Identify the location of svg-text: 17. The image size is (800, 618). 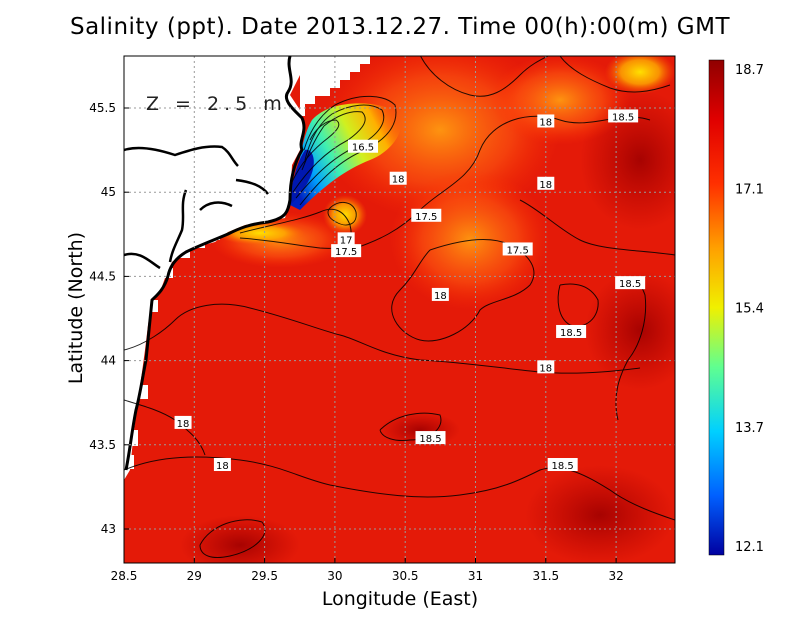
(346, 240).